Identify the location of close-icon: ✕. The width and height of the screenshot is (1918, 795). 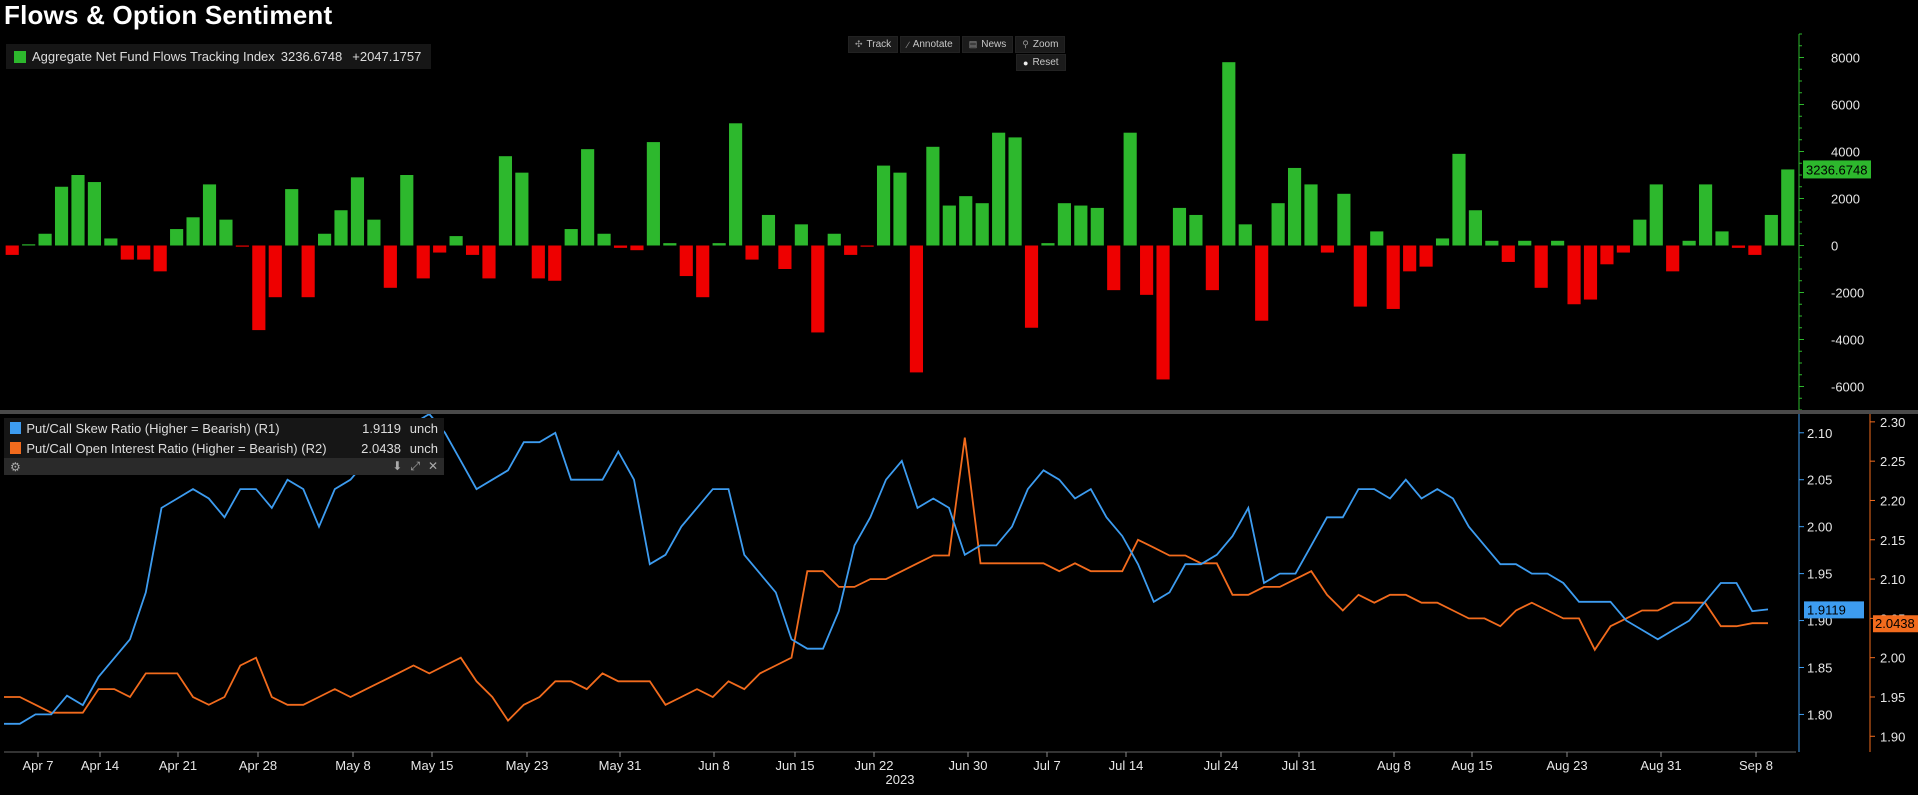
(432, 466).